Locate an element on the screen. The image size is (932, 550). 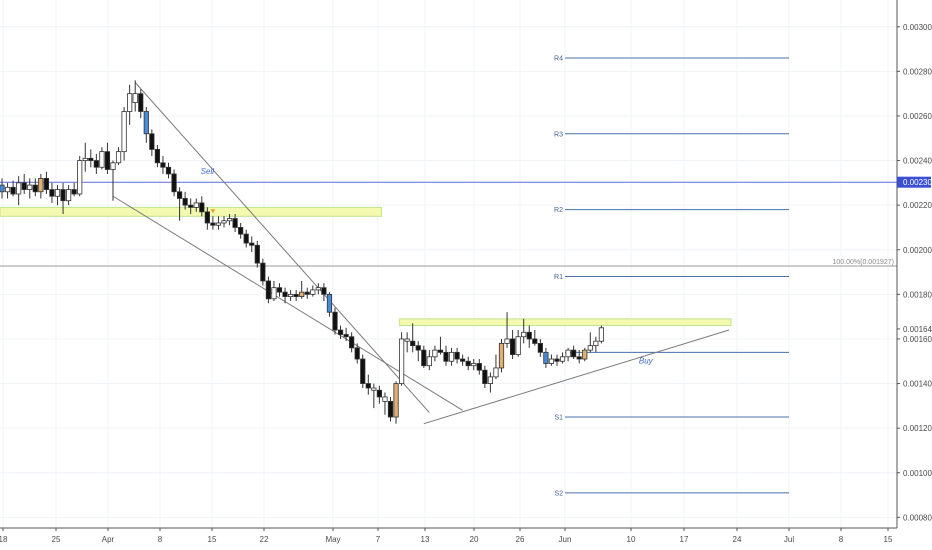
pivot-label: S2 is located at coordinates (558, 493).